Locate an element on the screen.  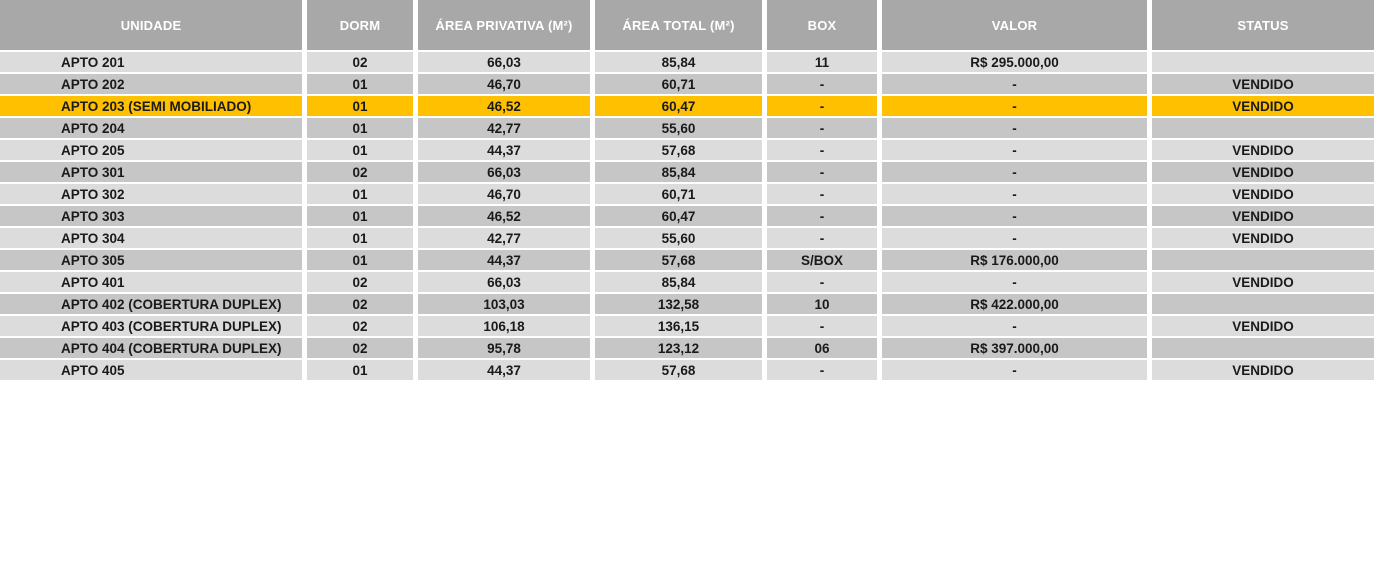
cell-unidade: APTO 205 is located at coordinates (151, 150).